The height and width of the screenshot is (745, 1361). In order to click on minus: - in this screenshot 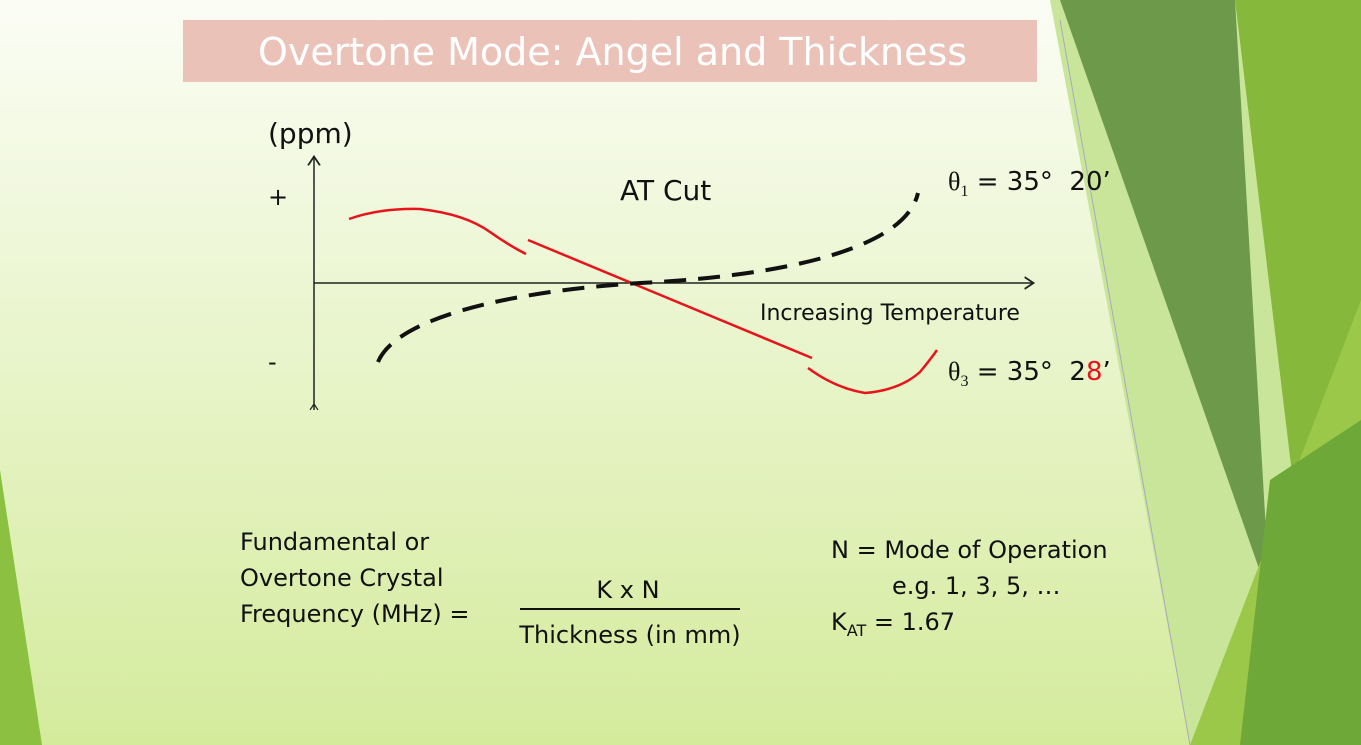, I will do `click(272, 362)`.